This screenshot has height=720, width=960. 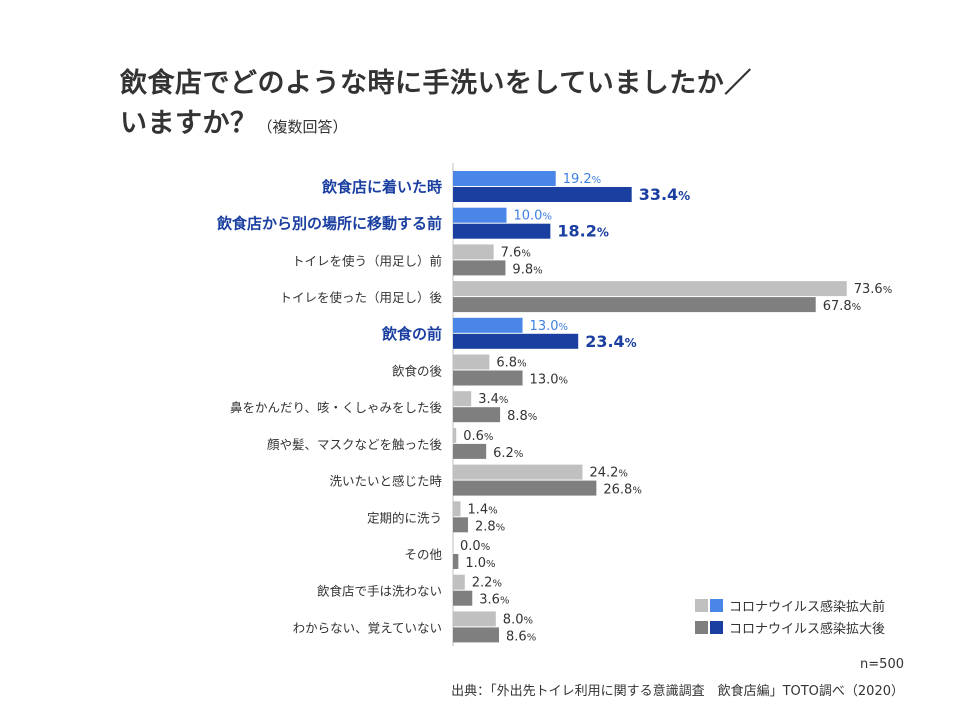 I want to click on value-label-after: 9.8%, so click(x=527, y=269).